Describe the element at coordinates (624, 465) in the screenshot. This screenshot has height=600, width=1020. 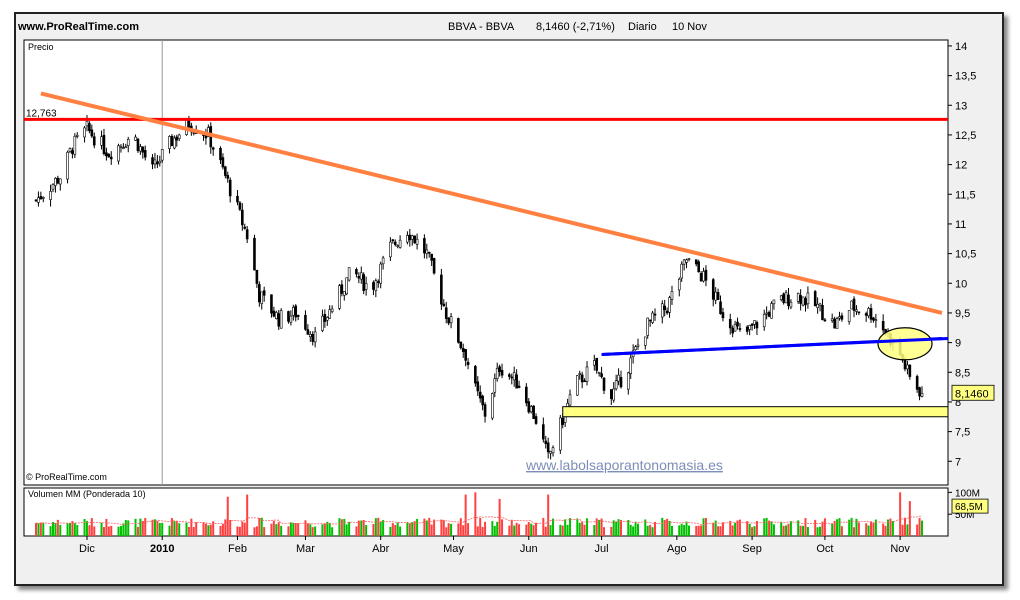
I see `watermark-link: www.labolsaporantonomasia.es` at that location.